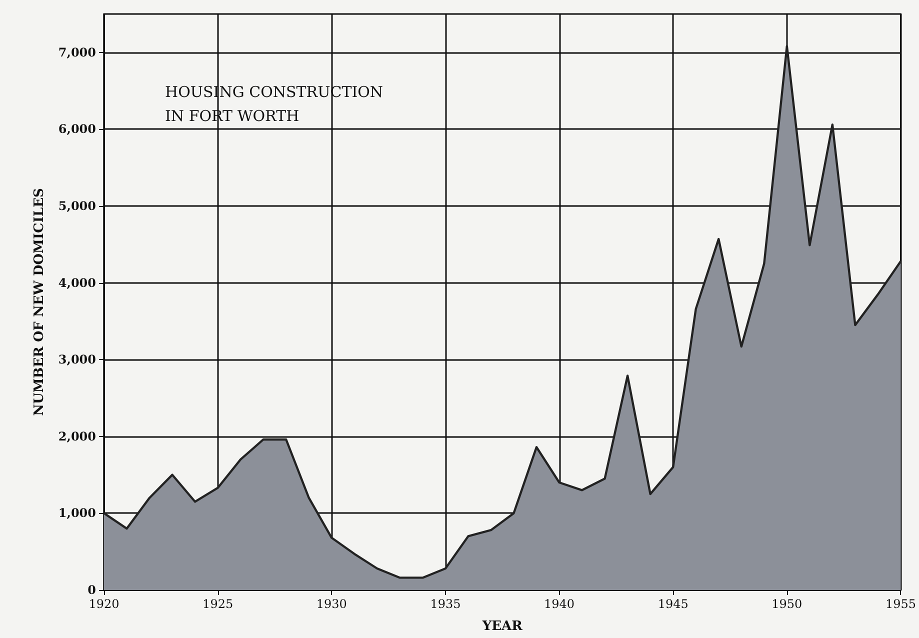 The width and height of the screenshot is (919, 638). What do you see at coordinates (502, 626) in the screenshot?
I see `x-axis-title: YEAR` at bounding box center [502, 626].